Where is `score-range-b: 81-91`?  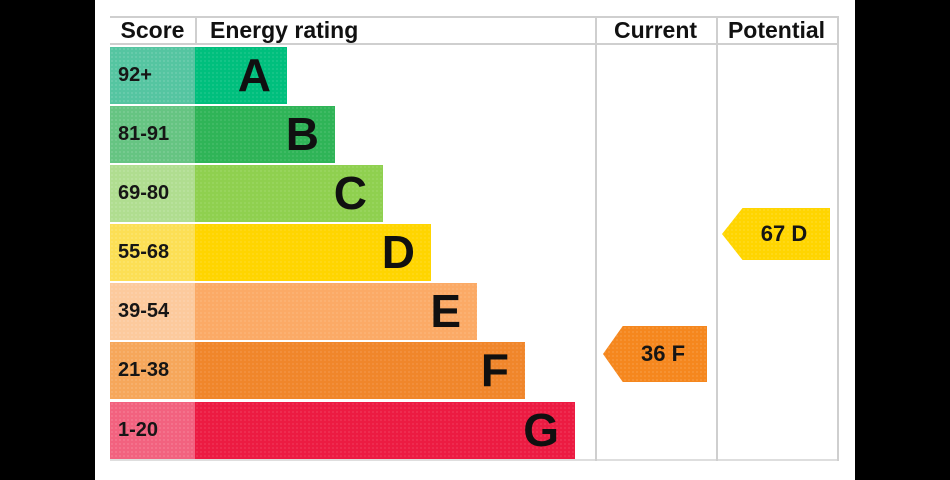
score-range-b: 81-91 is located at coordinates (152, 134).